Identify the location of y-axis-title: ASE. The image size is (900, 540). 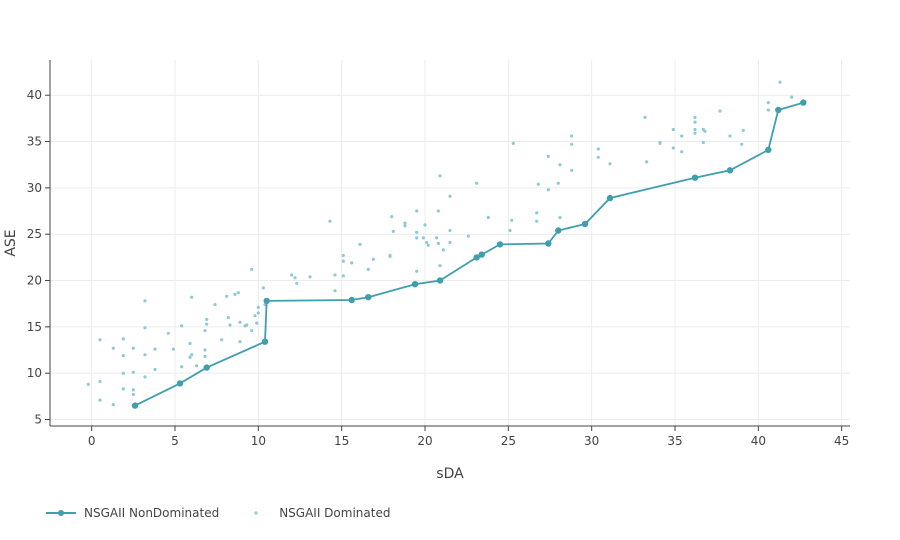
(11, 242).